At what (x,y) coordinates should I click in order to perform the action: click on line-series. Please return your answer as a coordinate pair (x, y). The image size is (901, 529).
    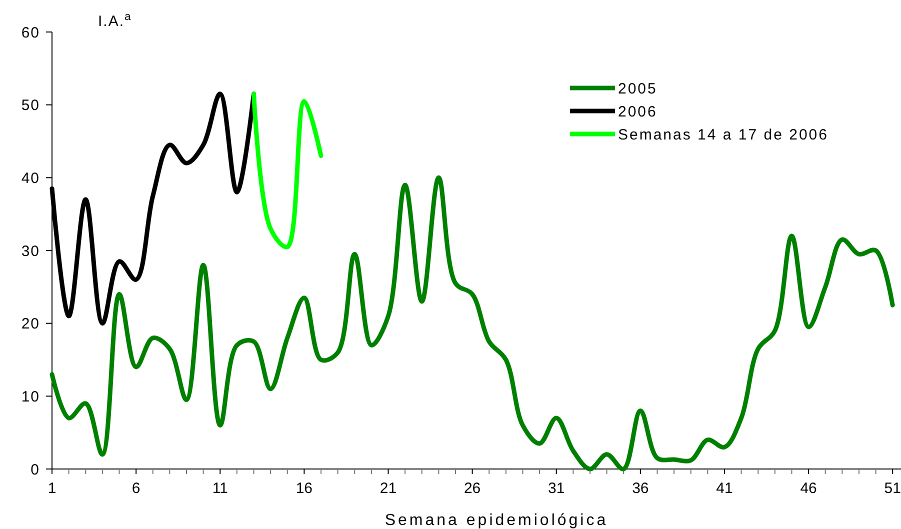
    Looking at the image, I should click on (287, 171).